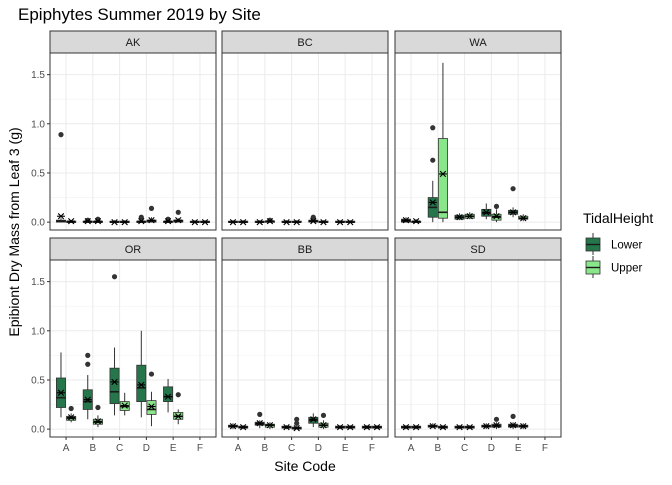  Describe the element at coordinates (613, 244) in the screenshot. I see `legend-key-lower: Lower` at that location.